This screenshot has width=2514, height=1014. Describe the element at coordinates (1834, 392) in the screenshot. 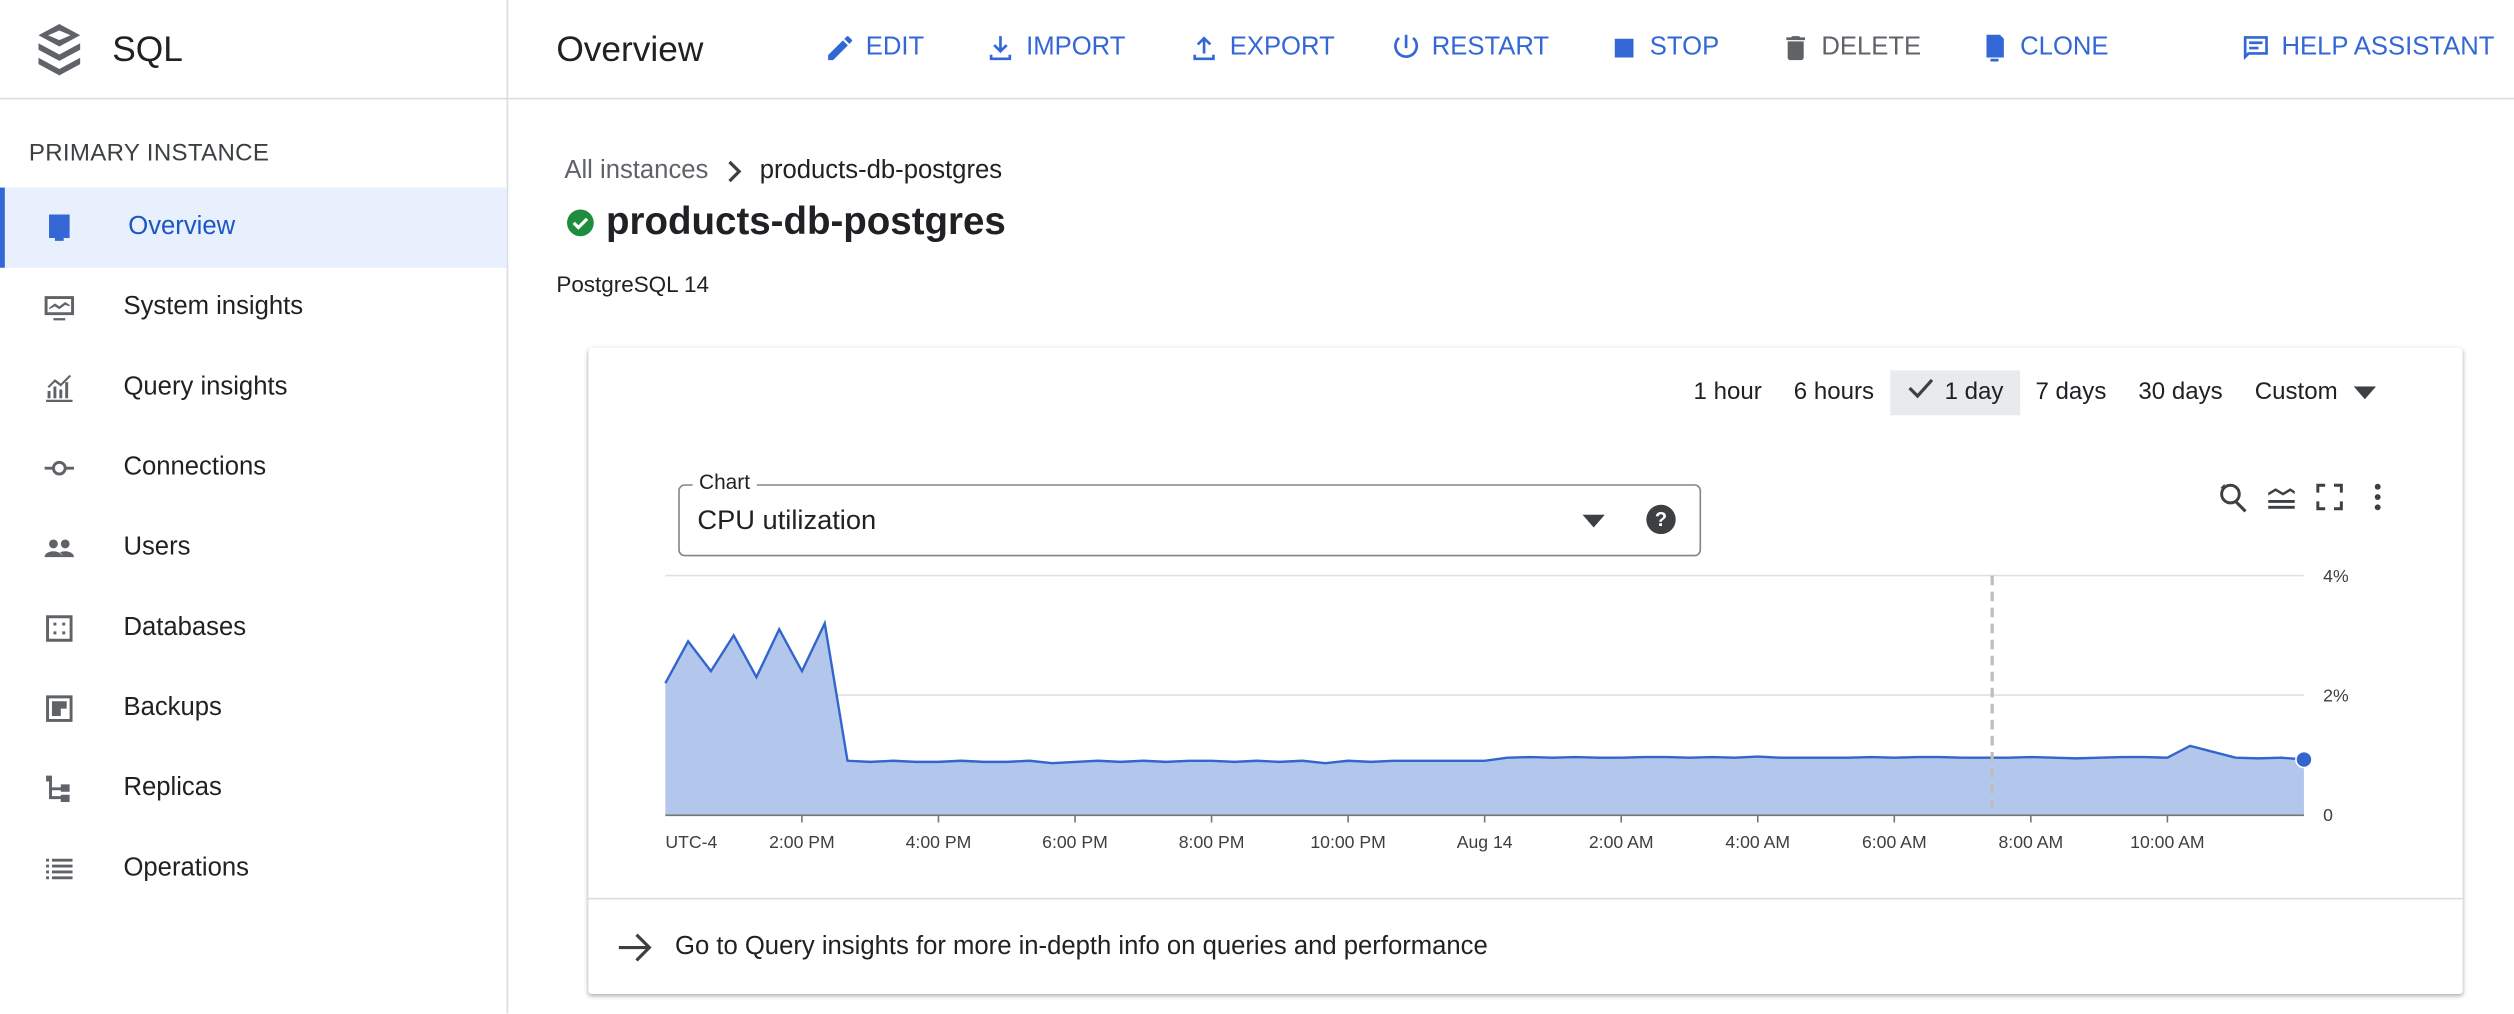

I see `range-6-hours: 6 hours` at that location.